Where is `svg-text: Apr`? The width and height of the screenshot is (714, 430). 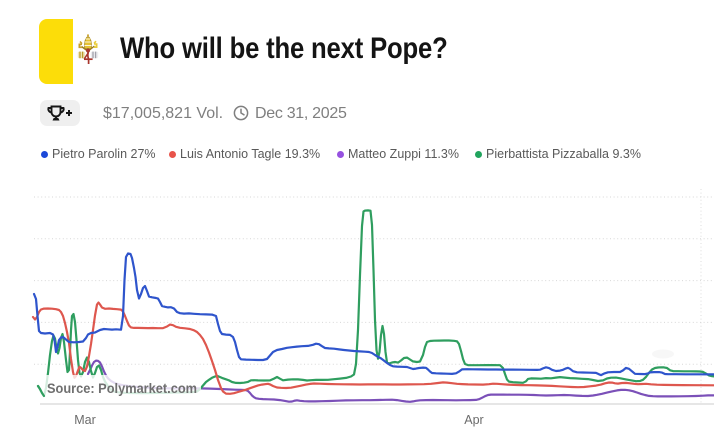
svg-text: Apr is located at coordinates (473, 420).